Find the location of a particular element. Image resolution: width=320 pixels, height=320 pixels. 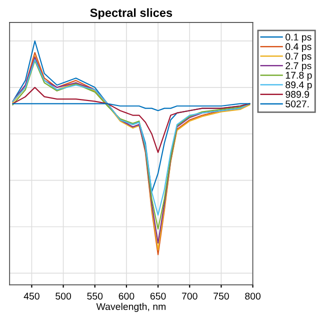

legend-label: 5027. is located at coordinates (297, 104).